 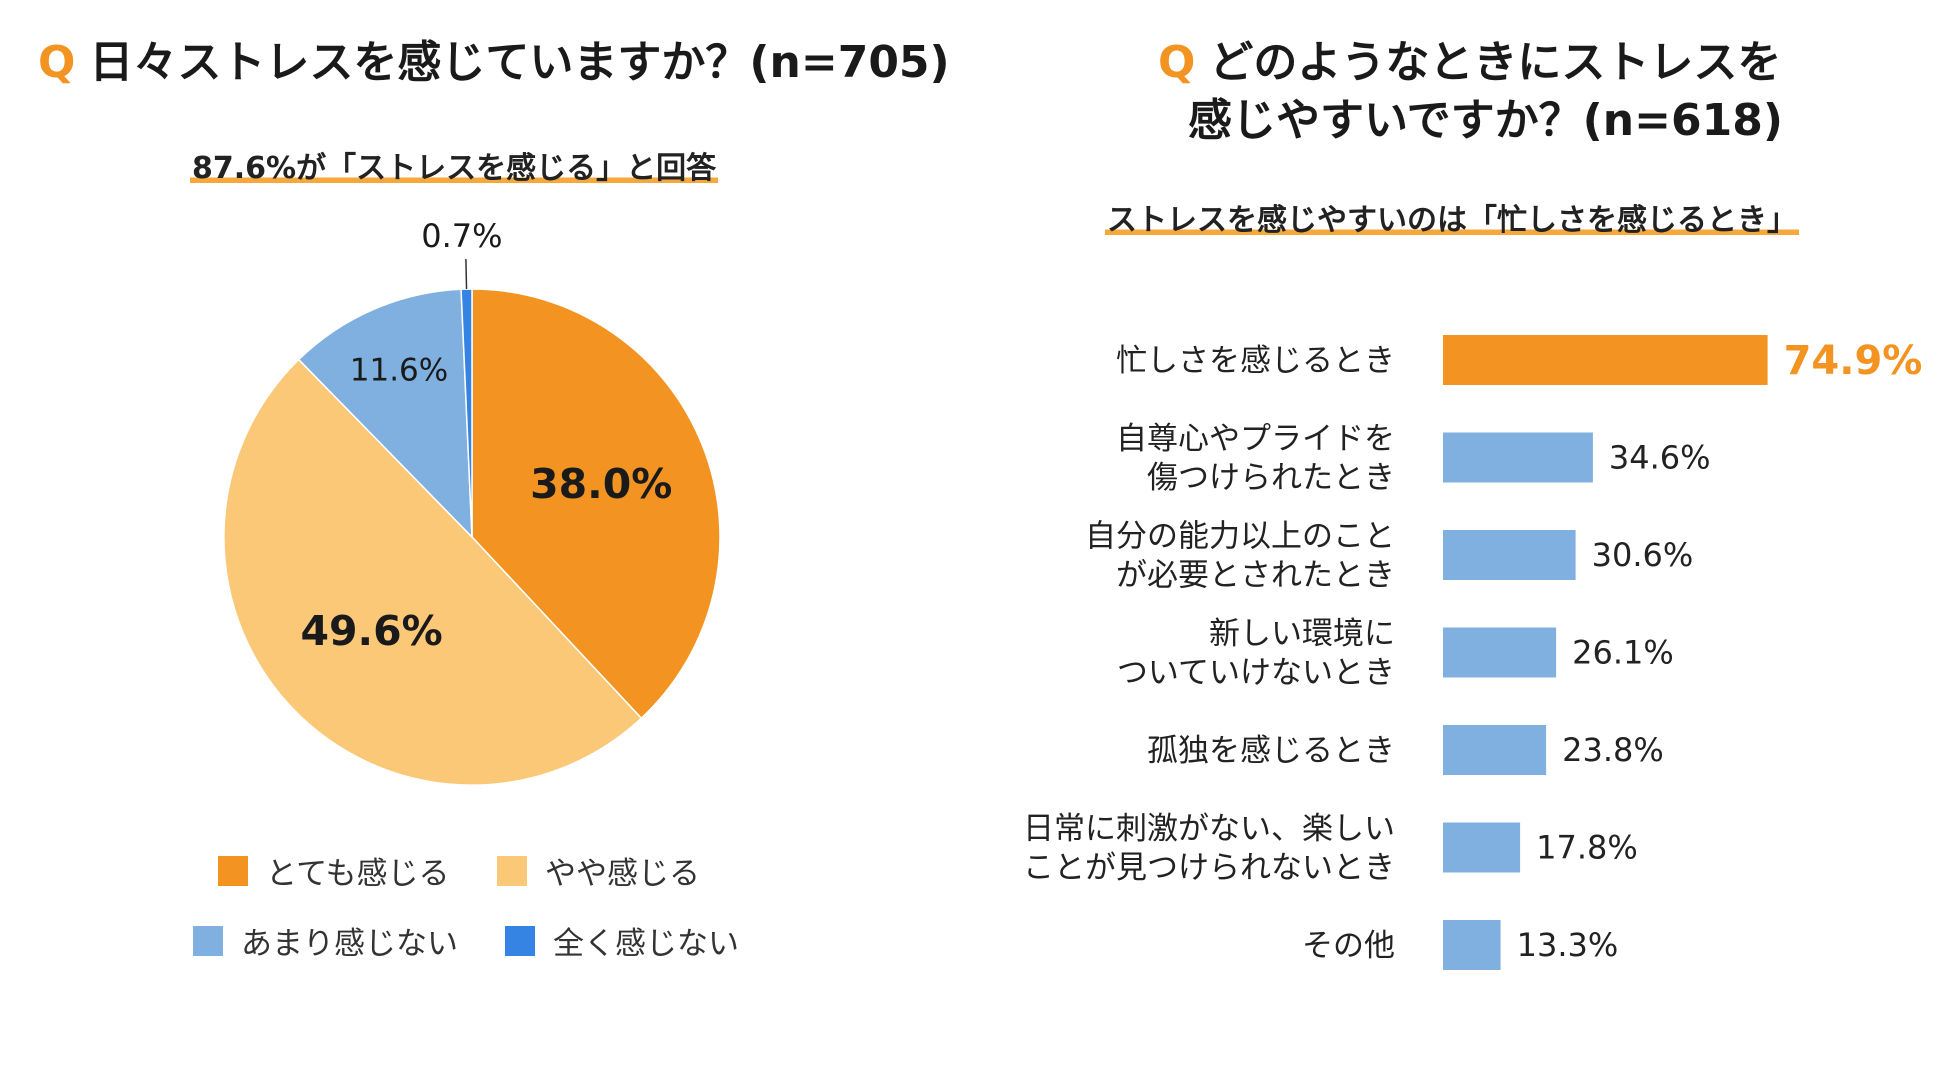 What do you see at coordinates (1209, 829) in the screenshot?
I see `bar-category-label-5-0: 日常に刺激がない、楽しい` at bounding box center [1209, 829].